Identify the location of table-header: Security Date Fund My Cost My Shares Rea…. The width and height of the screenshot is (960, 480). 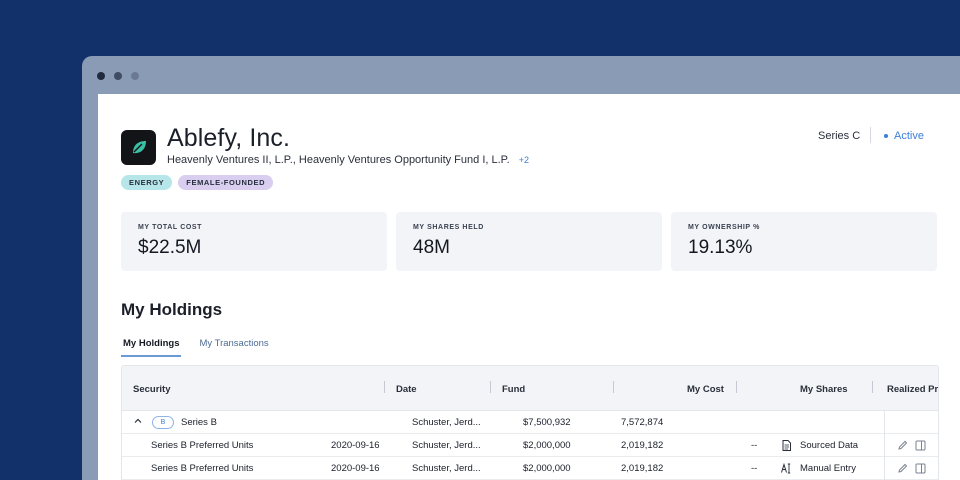
(530, 388).